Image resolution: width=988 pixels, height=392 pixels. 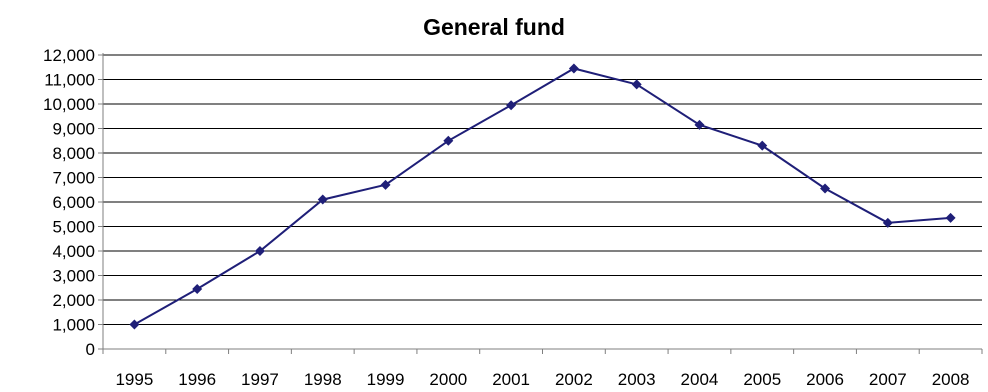 What do you see at coordinates (700, 379) in the screenshot?
I see `x-tick-label: 2004` at bounding box center [700, 379].